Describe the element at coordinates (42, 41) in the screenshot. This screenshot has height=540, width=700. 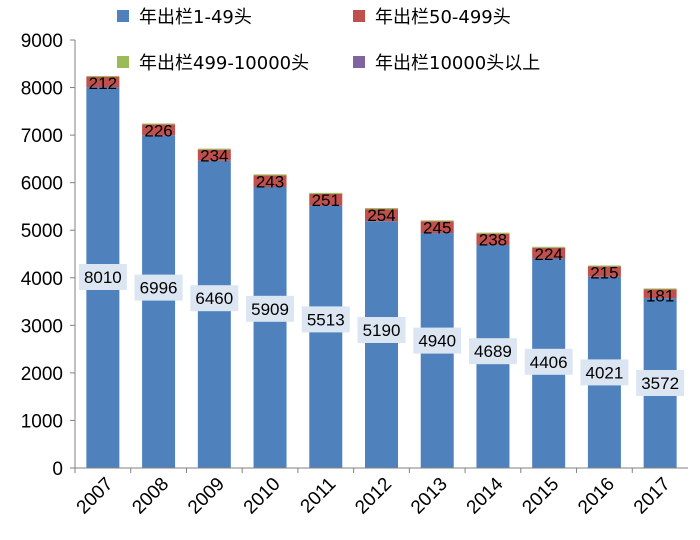
I see `y-tick-label: 9000` at that location.